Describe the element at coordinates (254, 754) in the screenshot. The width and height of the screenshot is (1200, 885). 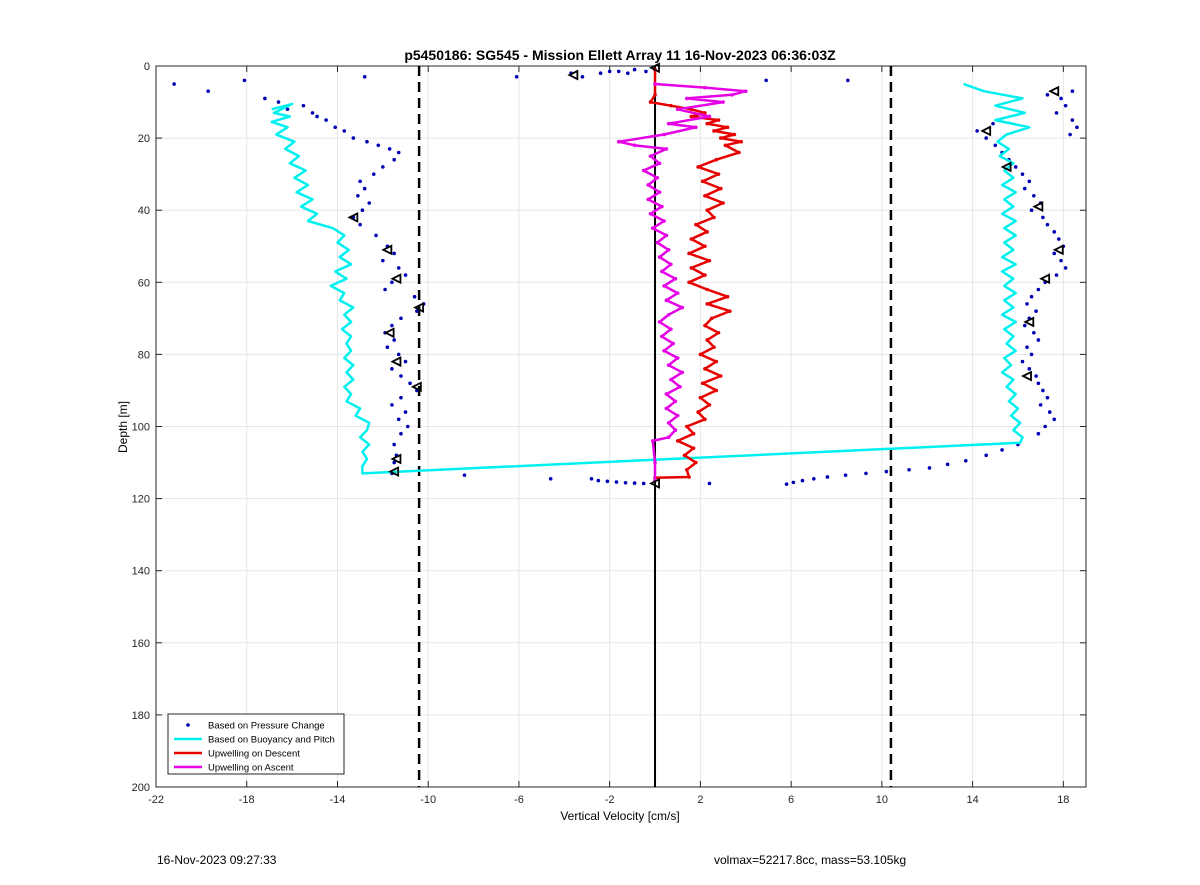
I see `legend-entry: Upwelling on Descent` at that location.